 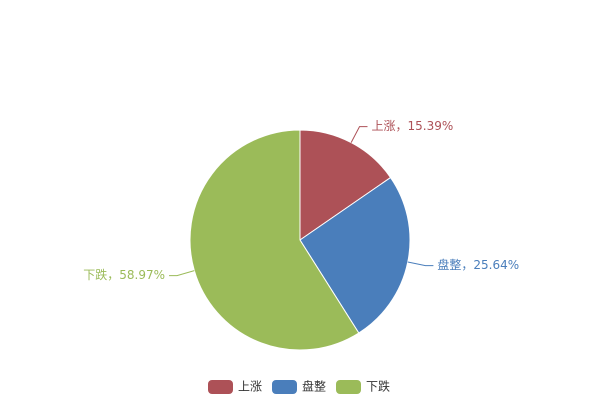 What do you see at coordinates (413, 125) in the screenshot?
I see `data-label: 上涨，15.39%` at bounding box center [413, 125].